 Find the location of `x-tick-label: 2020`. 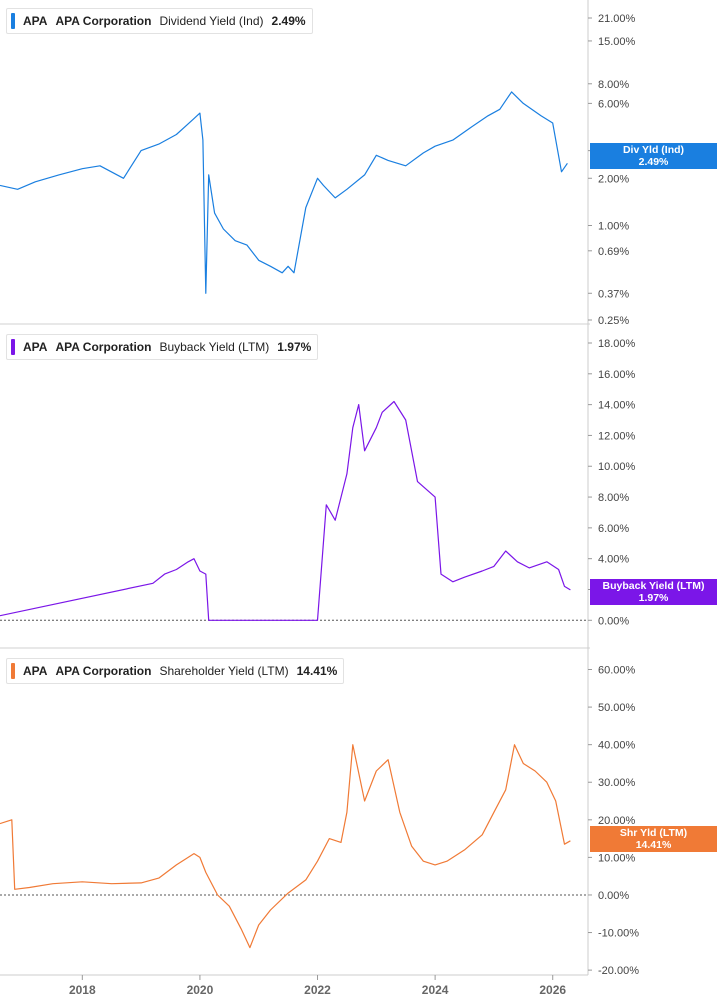

x-tick-label: 2020 is located at coordinates (200, 990).